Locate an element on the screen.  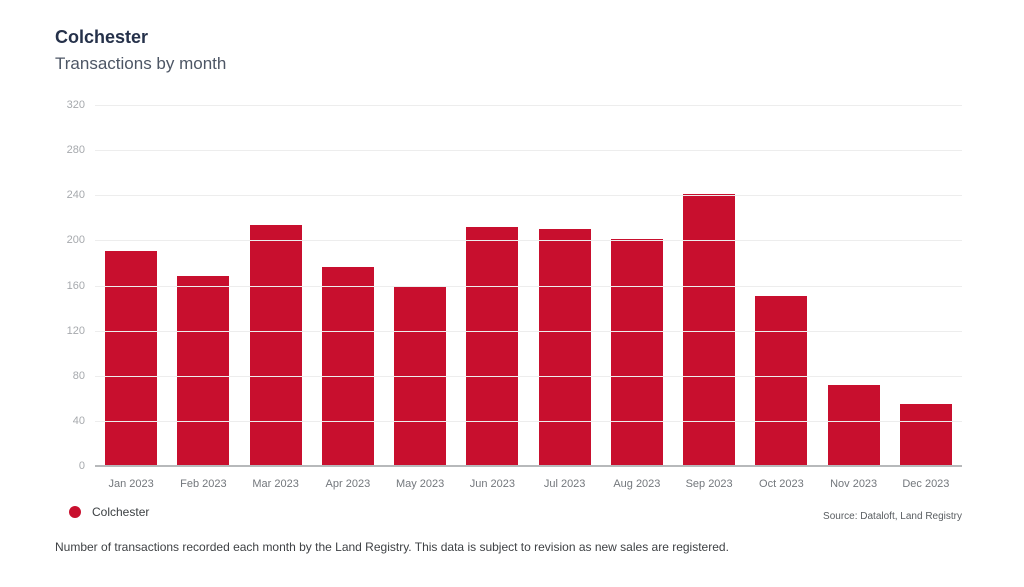
y-tick-label: 320 is located at coordinates (75, 105).